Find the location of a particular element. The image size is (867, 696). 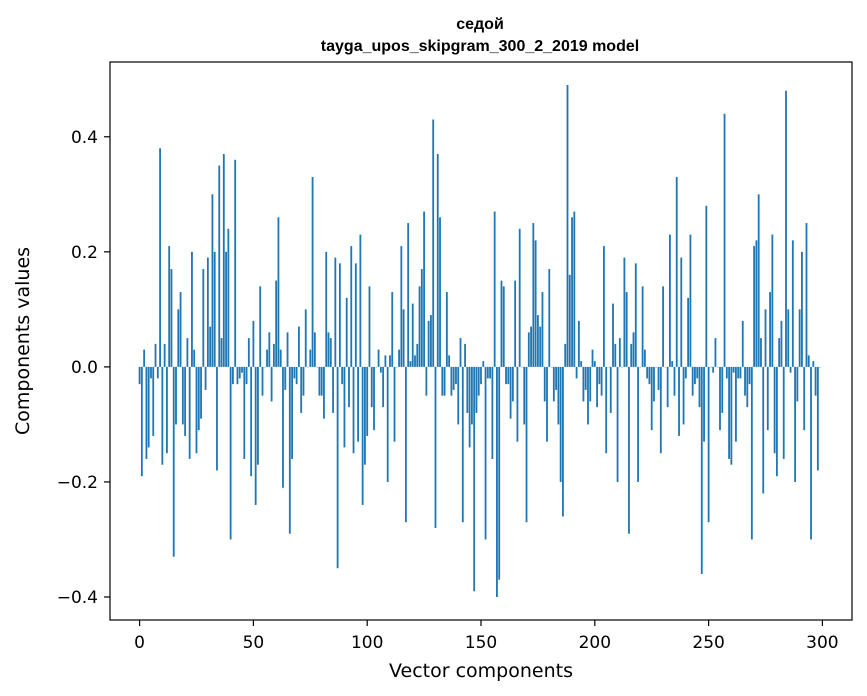

x-axis-label: Vector components is located at coordinates (481, 671).